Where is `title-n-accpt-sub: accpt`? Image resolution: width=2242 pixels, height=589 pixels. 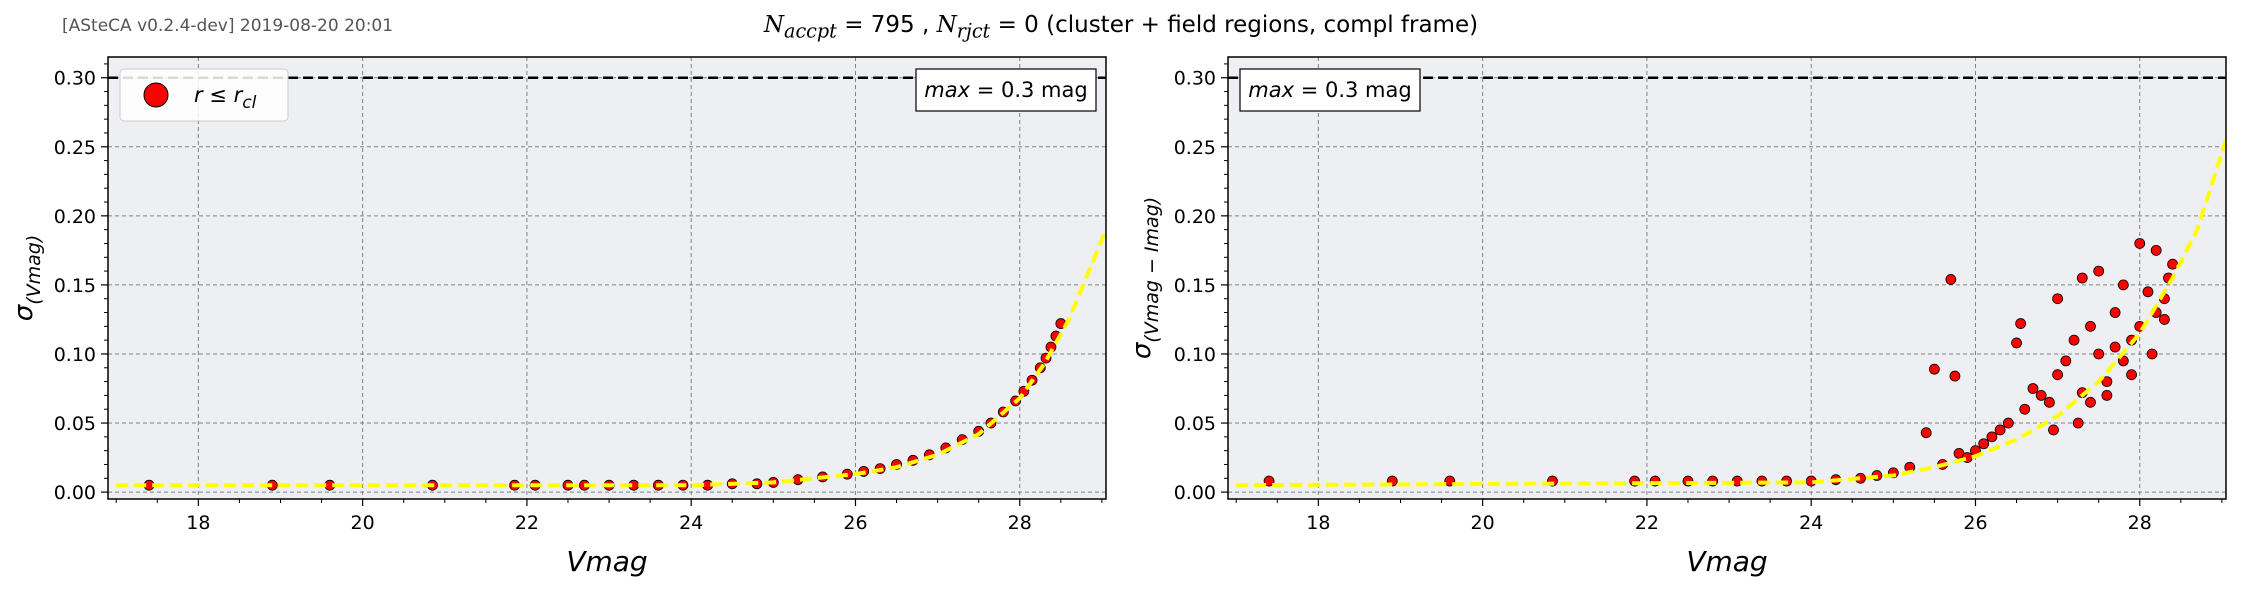 title-n-accpt-sub: accpt is located at coordinates (810, 31).